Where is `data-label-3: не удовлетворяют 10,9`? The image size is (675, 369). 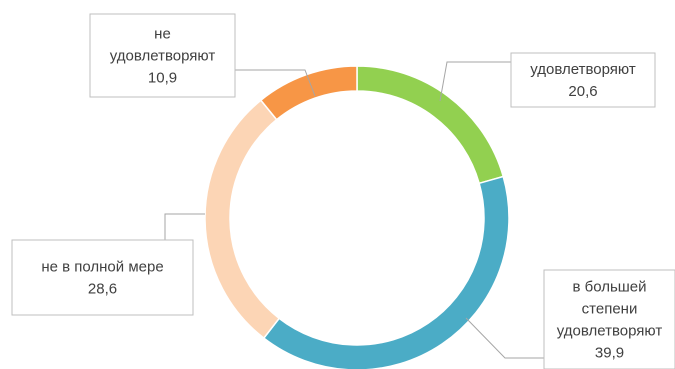 data-label-3: не удовлетворяют 10,9 is located at coordinates (162, 55).